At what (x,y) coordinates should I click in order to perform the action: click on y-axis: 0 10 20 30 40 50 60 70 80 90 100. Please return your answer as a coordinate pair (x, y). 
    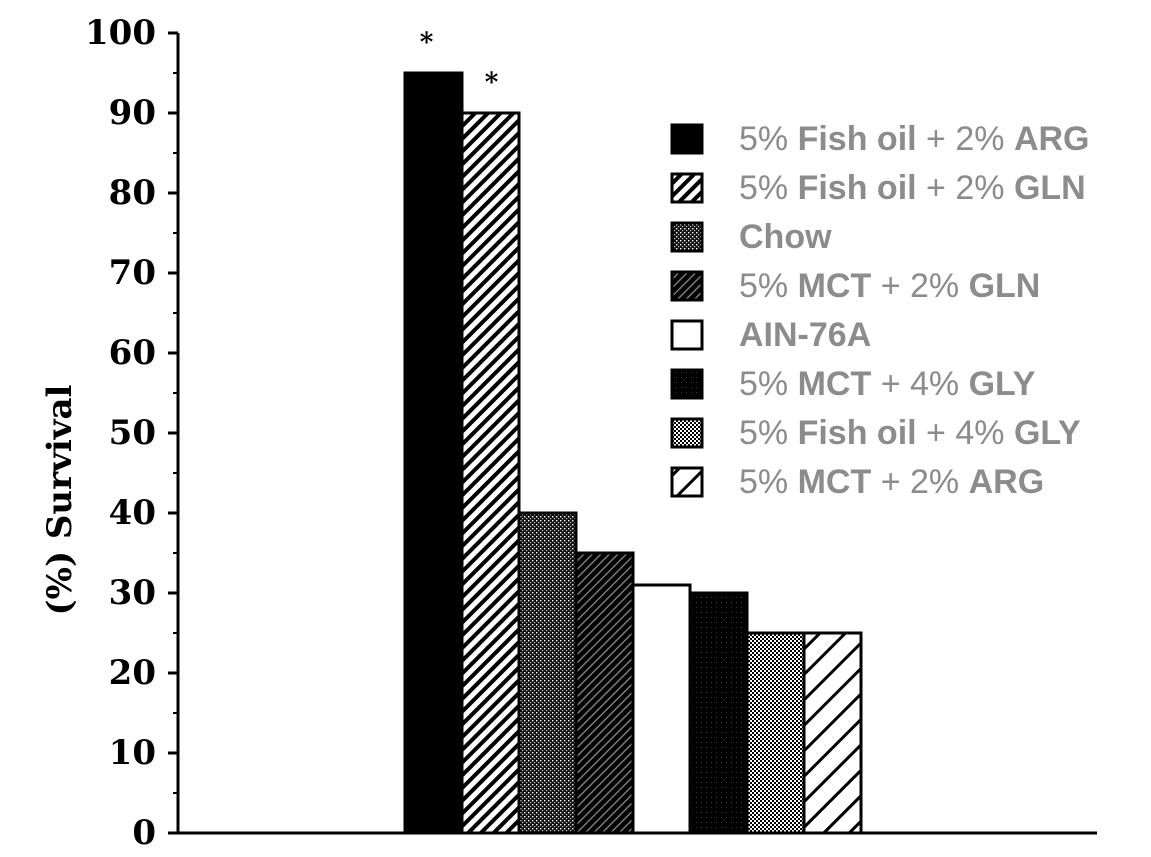
    Looking at the image, I should click on (132, 433).